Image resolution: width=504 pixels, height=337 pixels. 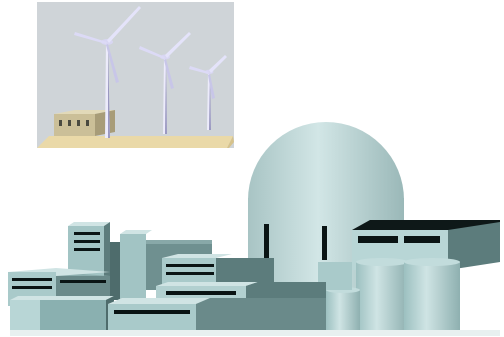 What do you see at coordinates (135, 142) in the screenshot?
I see `ground-plane` at bounding box center [135, 142].